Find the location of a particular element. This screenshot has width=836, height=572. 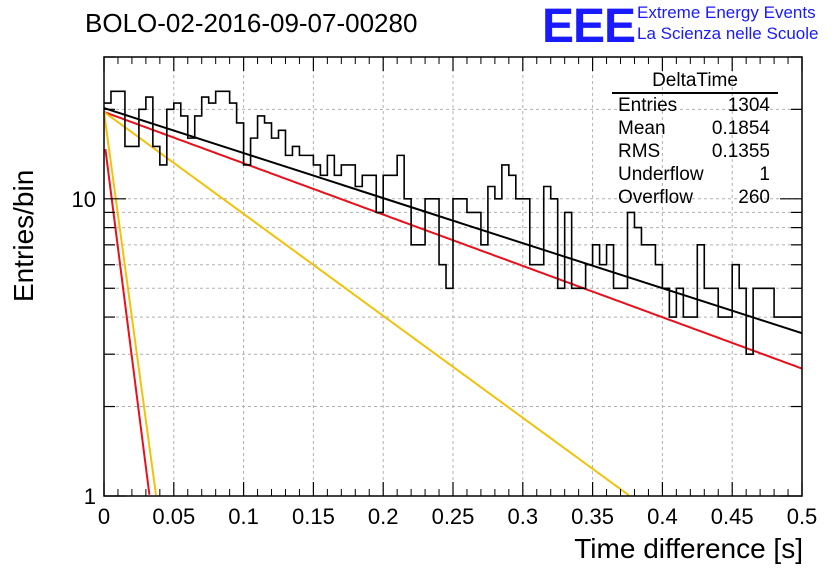

y-axis-label: Entries/bin is located at coordinates (23, 235).